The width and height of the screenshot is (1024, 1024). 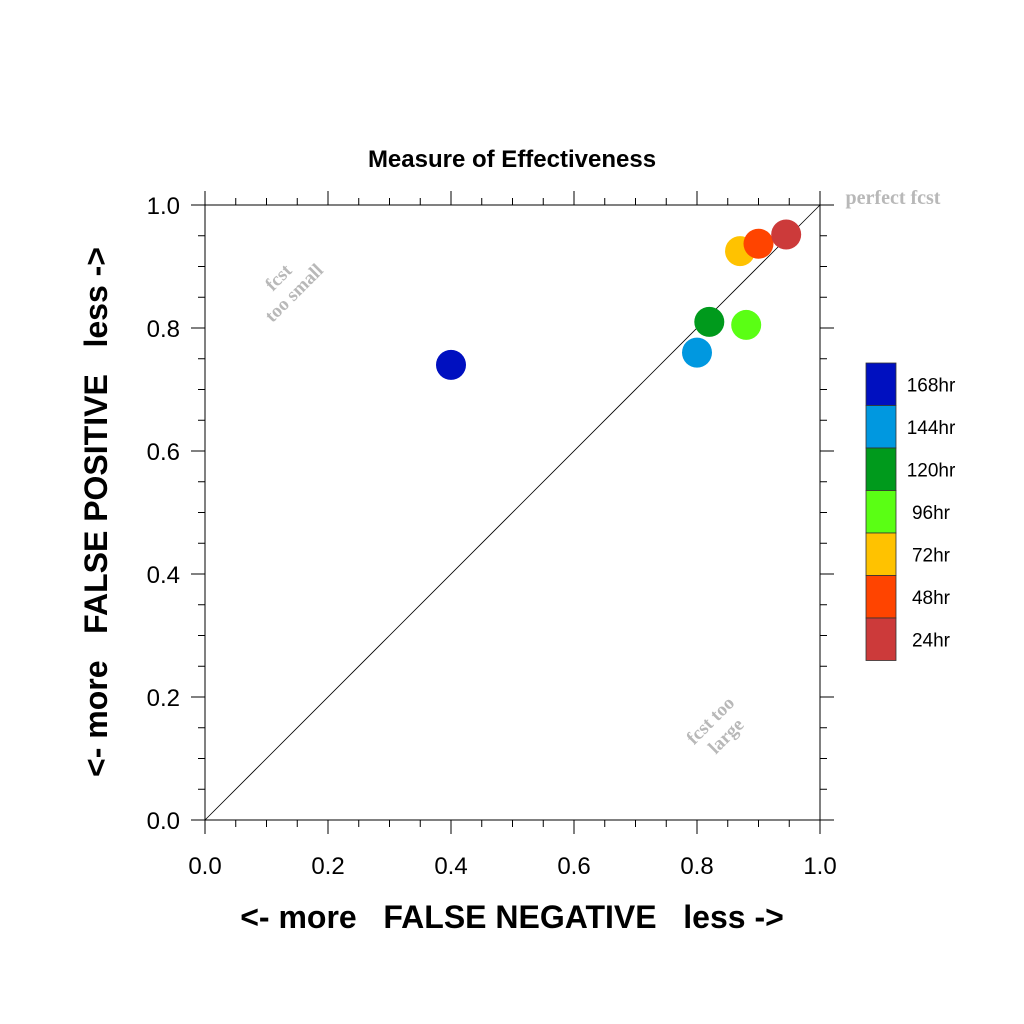 What do you see at coordinates (512, 917) in the screenshot?
I see `x-axis-label: <- more FALSE NEGATIVE less ->` at bounding box center [512, 917].